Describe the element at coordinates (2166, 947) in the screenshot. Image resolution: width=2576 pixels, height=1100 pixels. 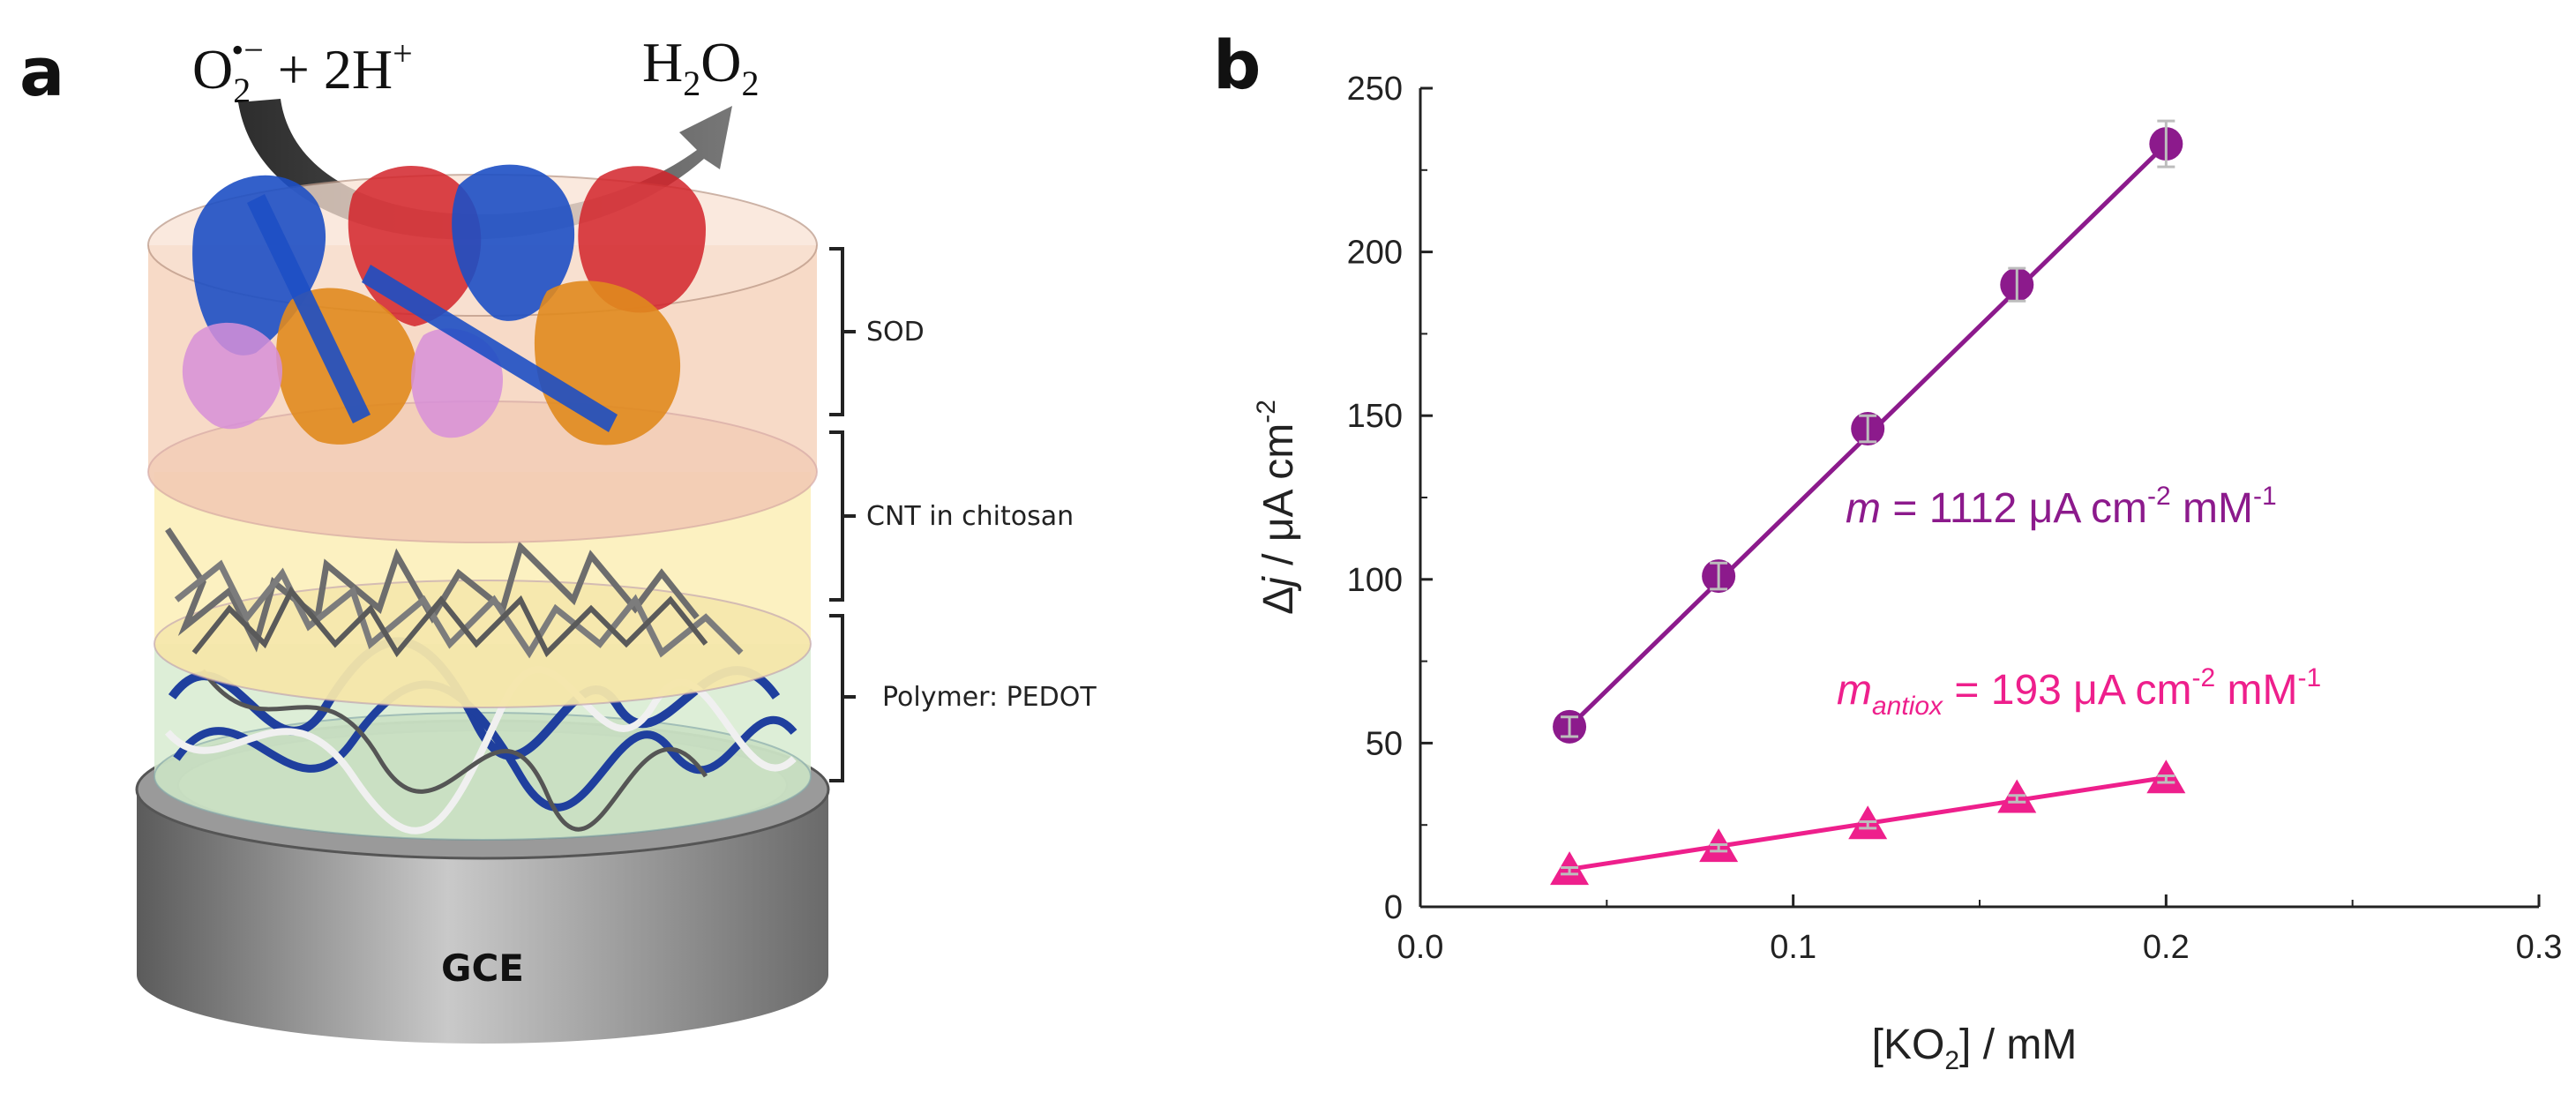
I see `x-tick-label: 0.2` at that location.